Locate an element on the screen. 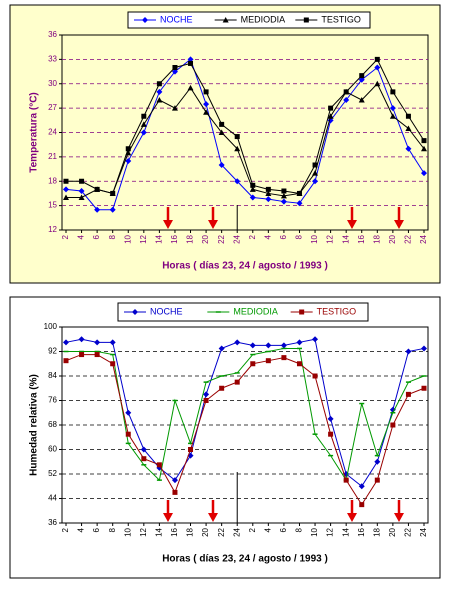  legend-label: TESTIGO is located at coordinates (341, 19).